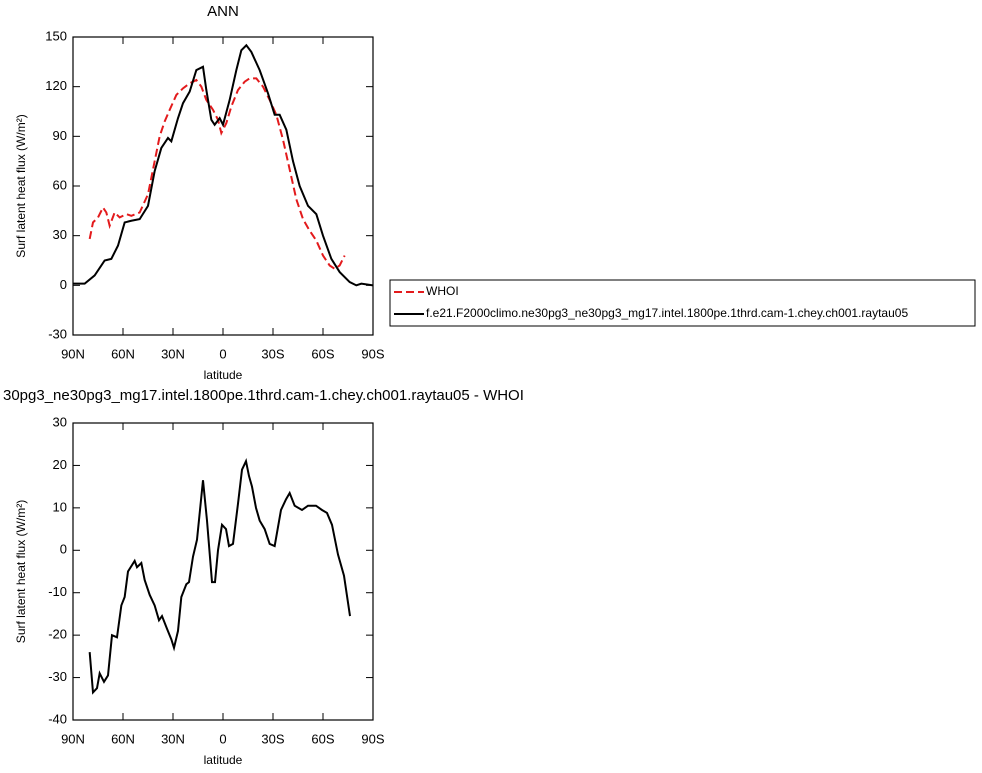 The width and height of the screenshot is (982, 773). I want to click on y-tick-label: -40, so click(57, 718).